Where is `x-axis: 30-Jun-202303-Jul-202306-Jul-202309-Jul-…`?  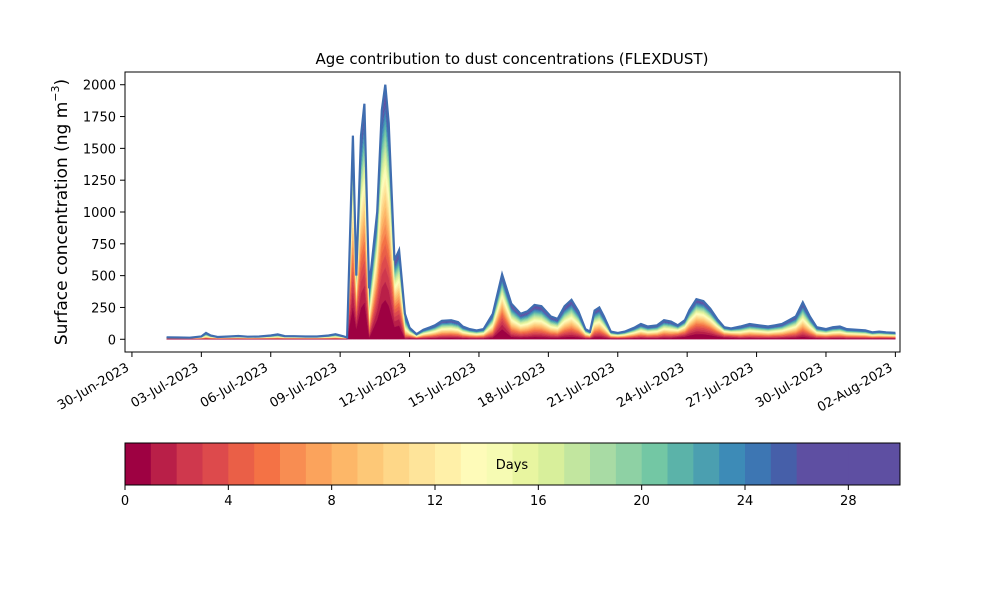
x-axis: 30-Jun-202303-Jul-202306-Jul-202309-Jul-… is located at coordinates (475, 384).